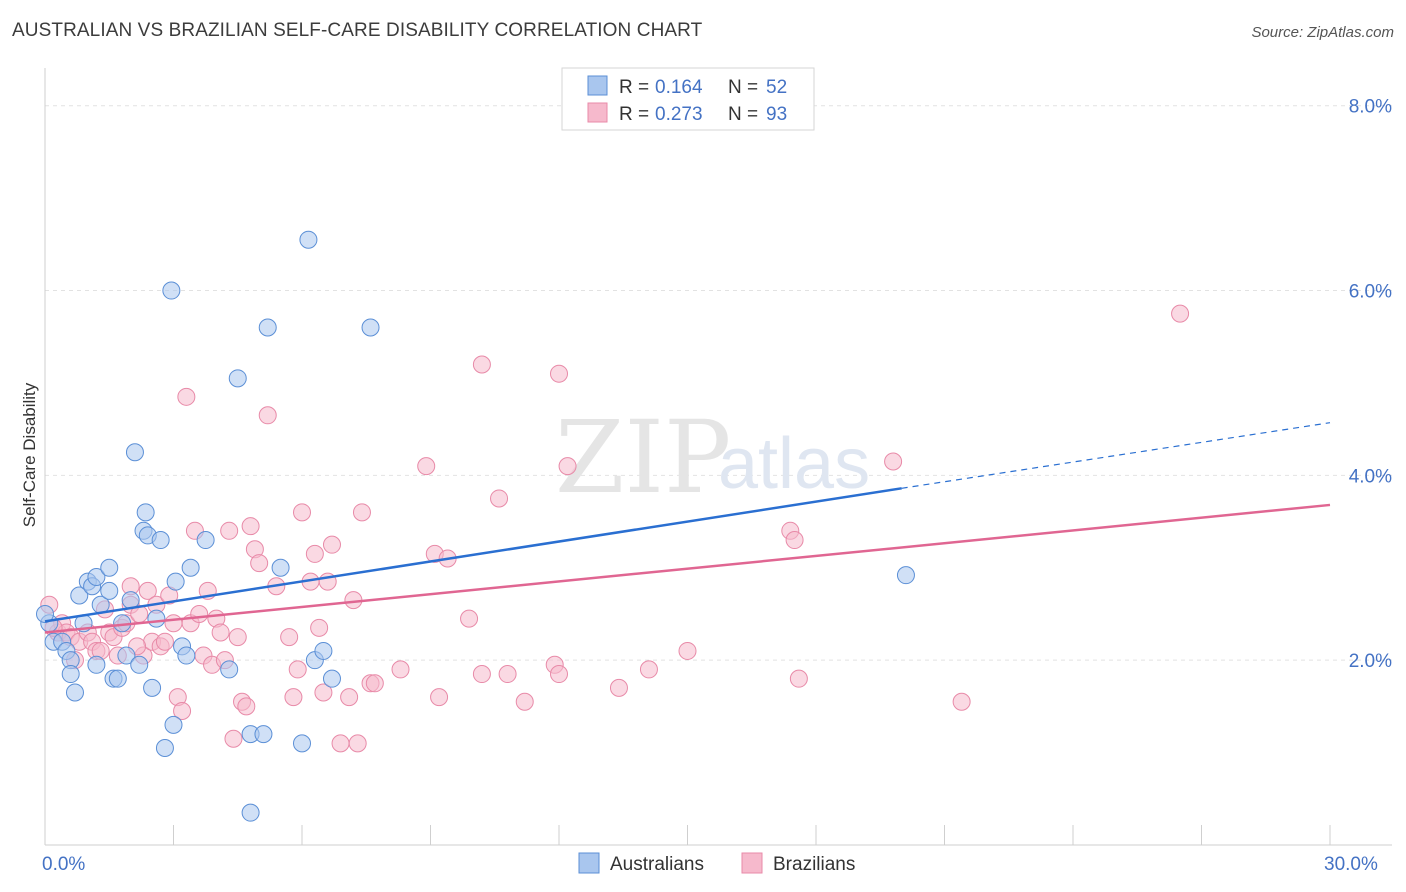 The width and height of the screenshot is (1406, 892). Describe the element at coordinates (1370, 661) in the screenshot. I see `y-tick-label: 2.0%` at that location.